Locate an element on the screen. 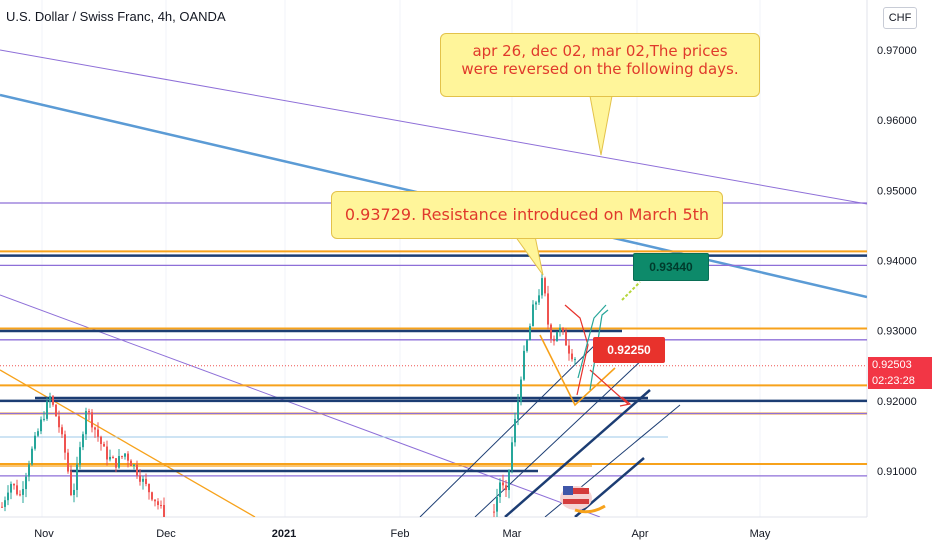 Image resolution: width=932 pixels, height=550 pixels. time-tick-5: Apr is located at coordinates (639, 534).